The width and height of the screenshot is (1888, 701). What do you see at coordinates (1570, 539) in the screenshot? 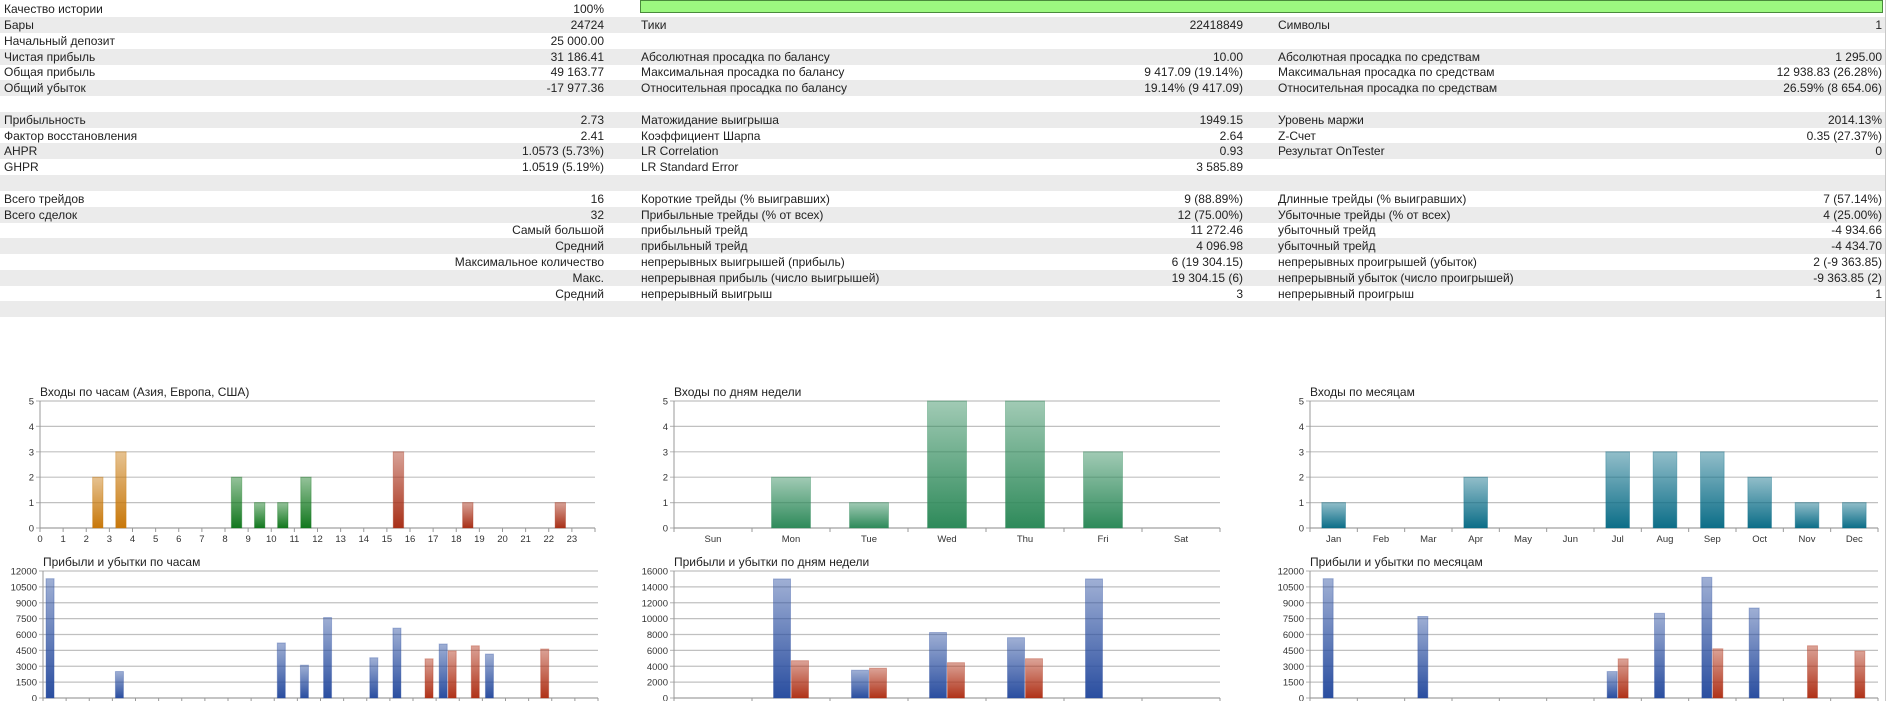
I see `x-tick-label: Jun` at bounding box center [1570, 539].